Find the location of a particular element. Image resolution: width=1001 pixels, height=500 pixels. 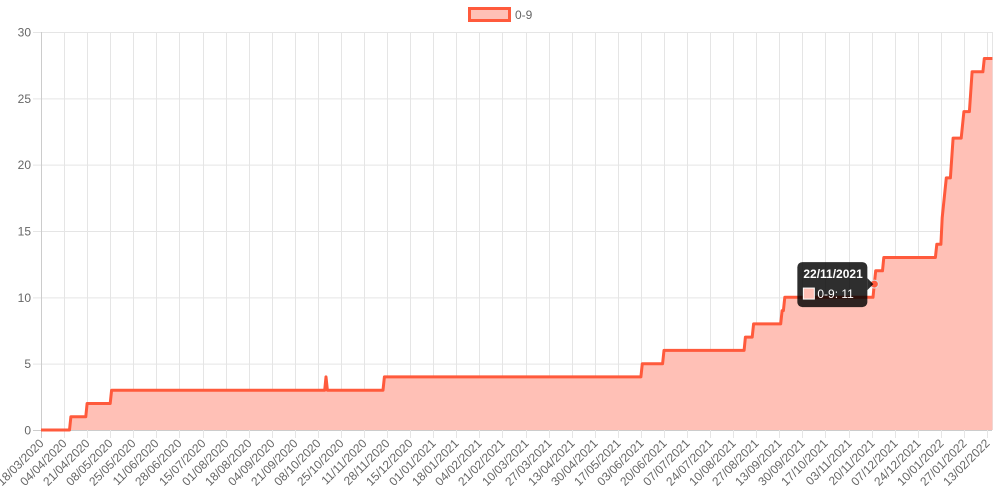

tooltip-label: 0-9: 11 is located at coordinates (835, 294).